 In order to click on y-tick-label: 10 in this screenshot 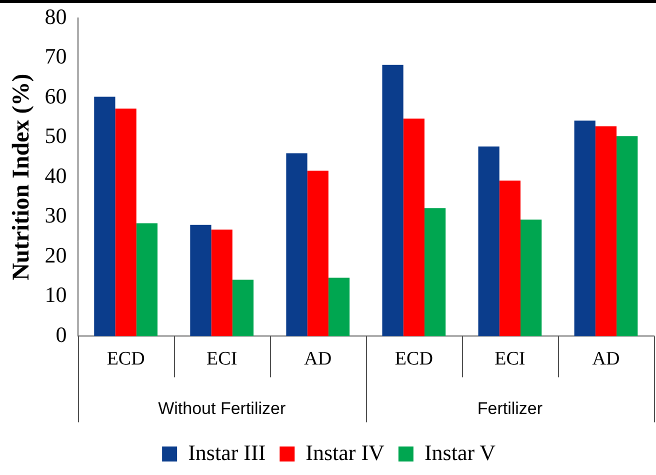, I will do `click(55, 295)`.